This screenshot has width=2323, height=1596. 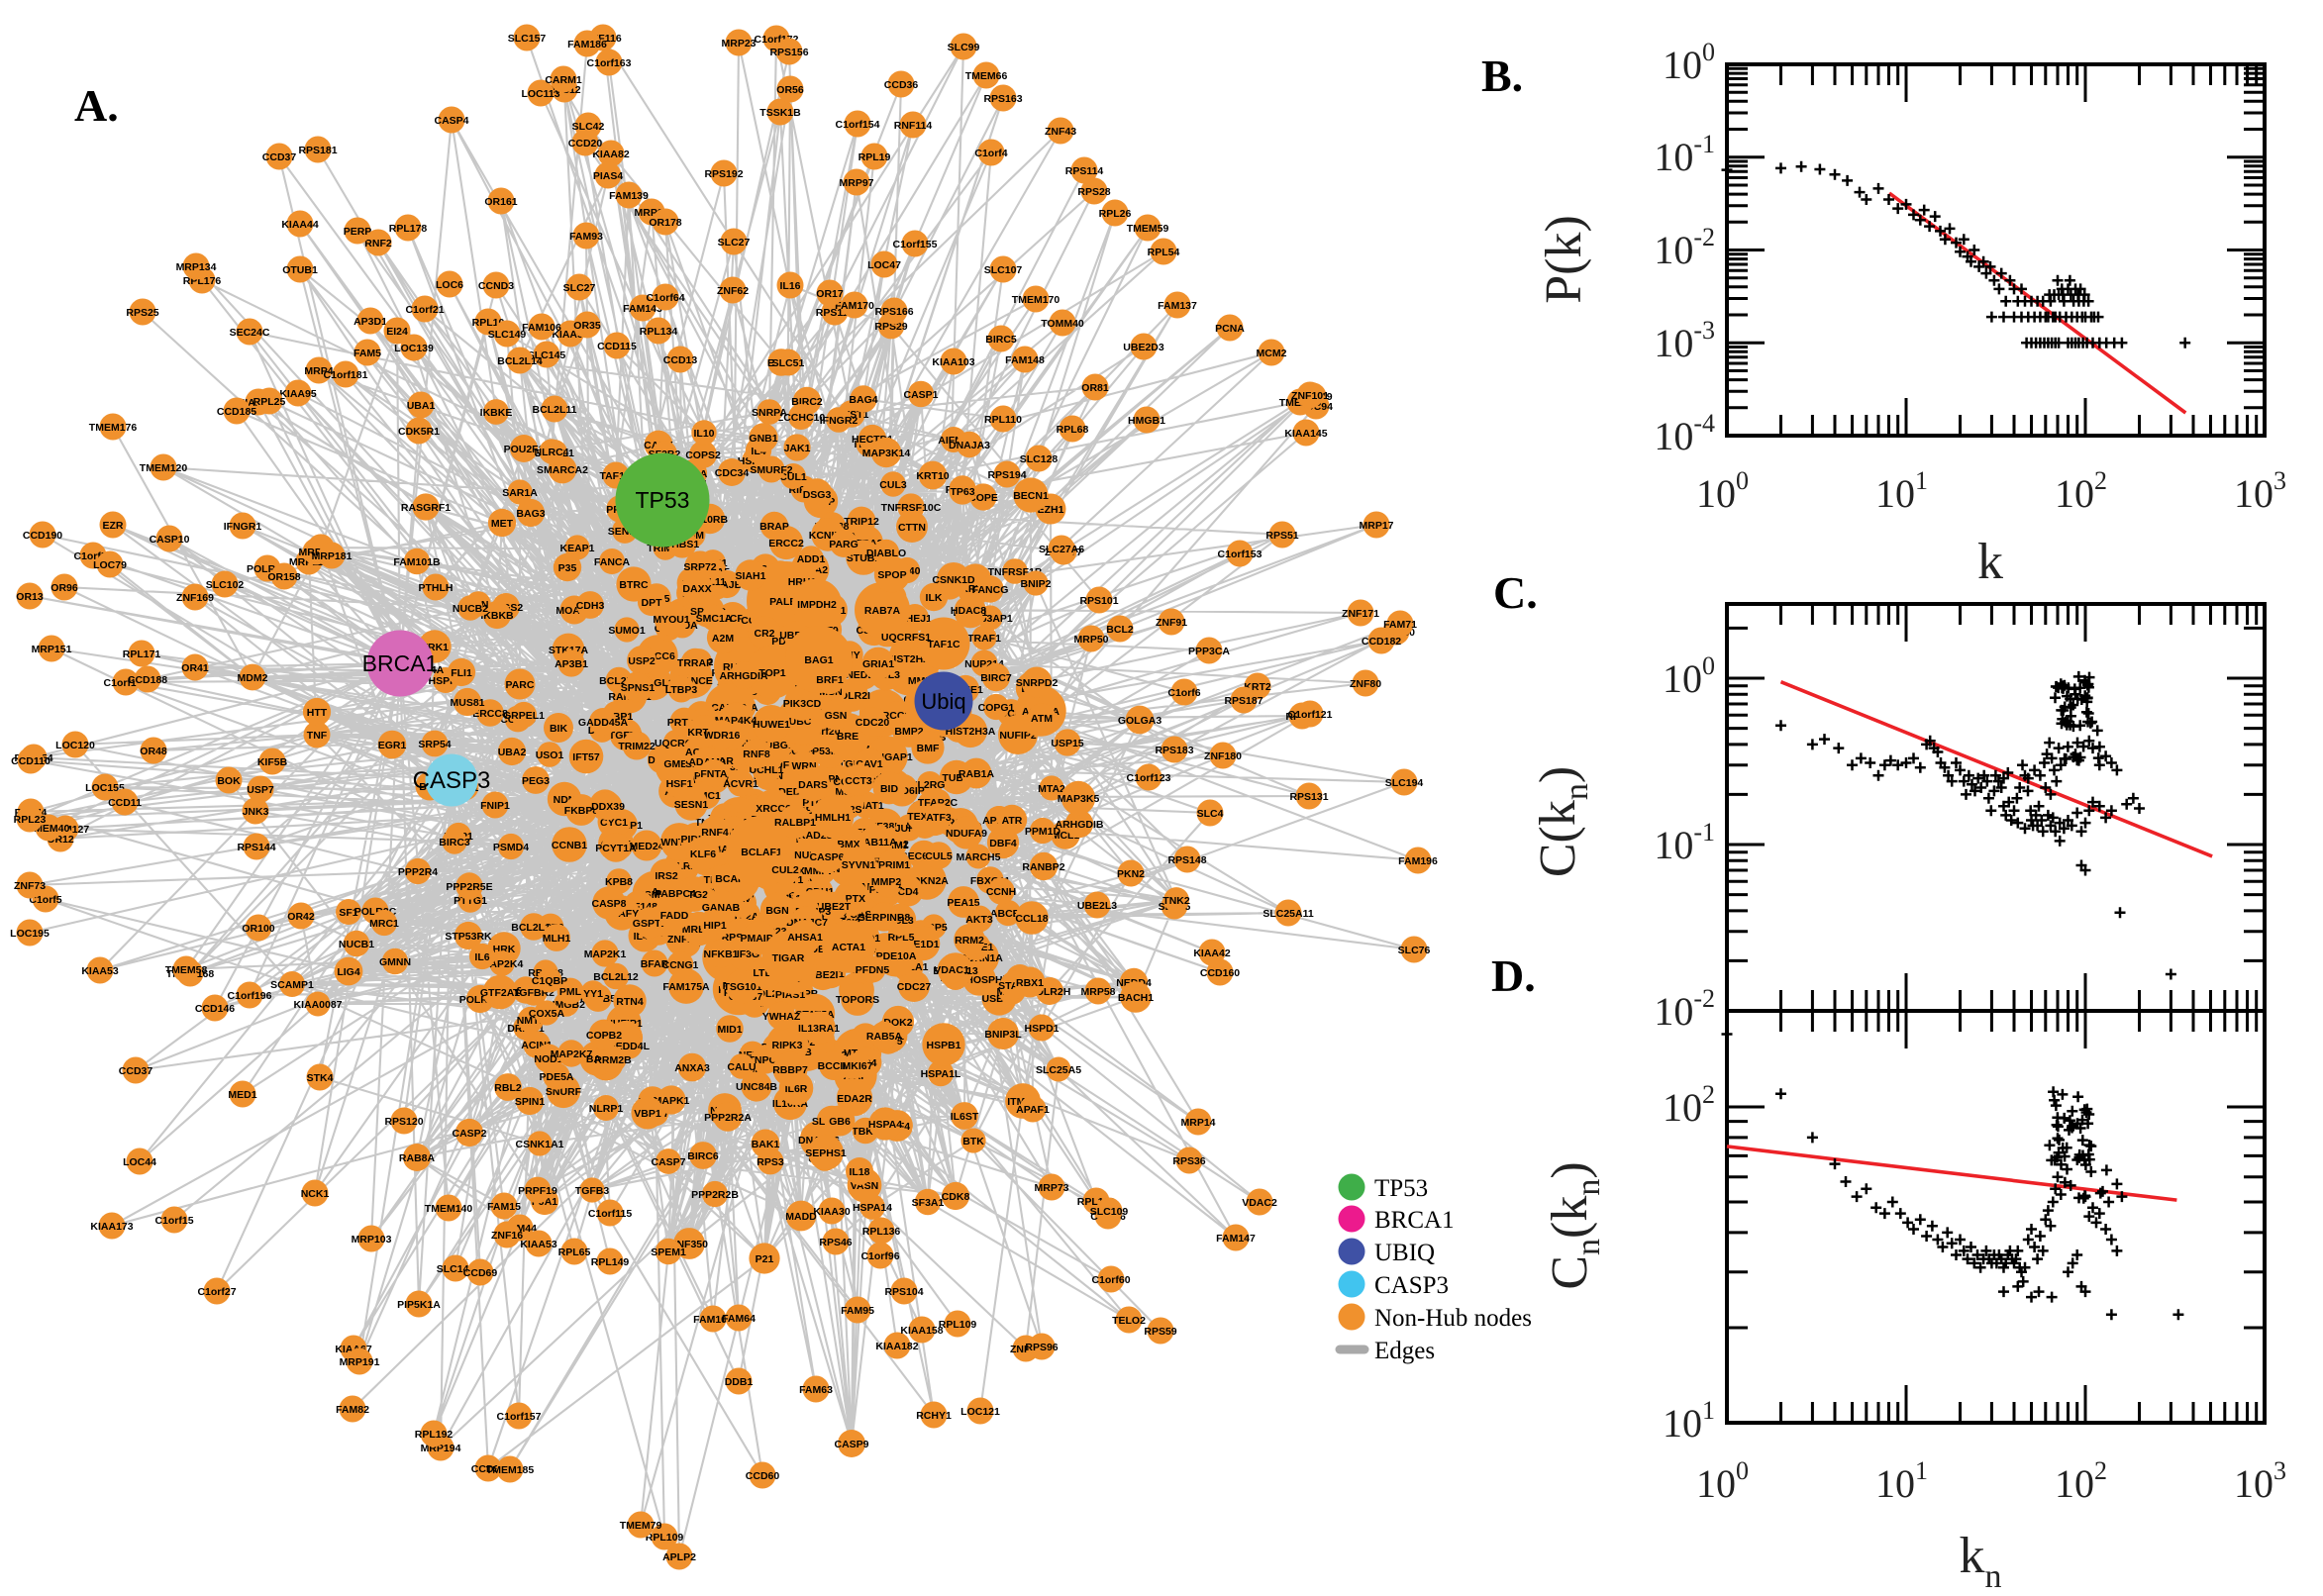 I want to click on svg-text: IFNGR2, so click(x=839, y=421).